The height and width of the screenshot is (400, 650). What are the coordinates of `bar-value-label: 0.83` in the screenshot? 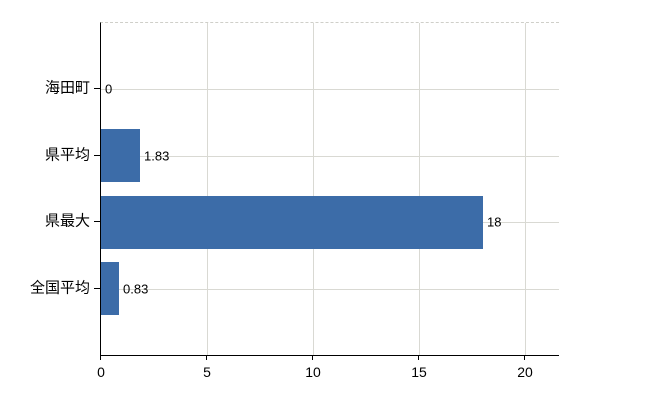 It's located at (136, 289).